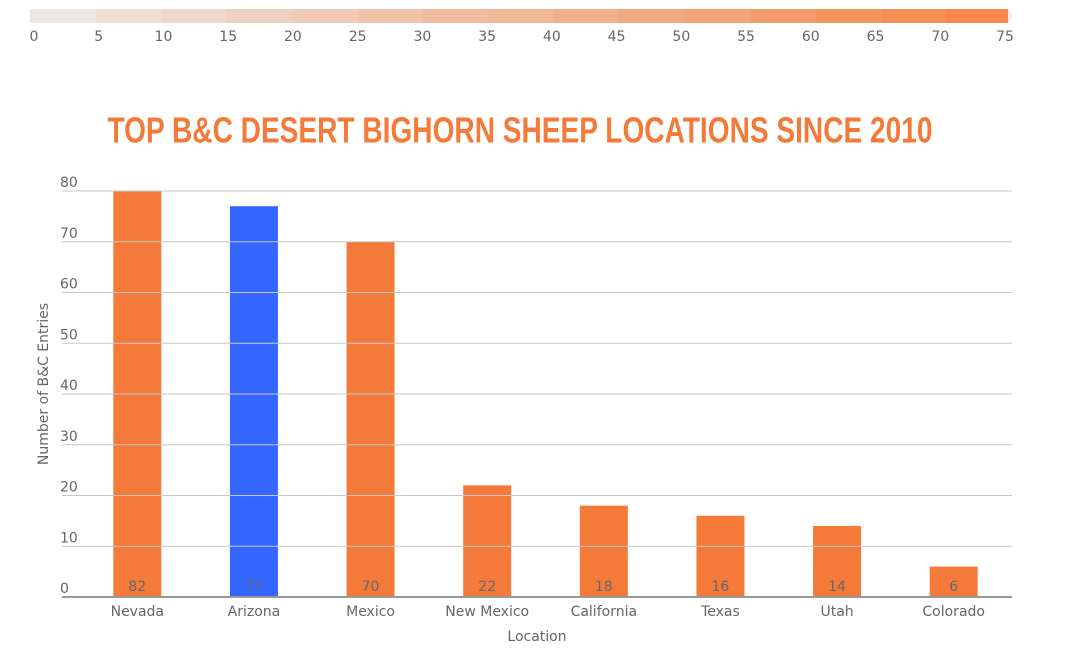  Describe the element at coordinates (69, 488) in the screenshot. I see `y-tick-label: 20` at that location.